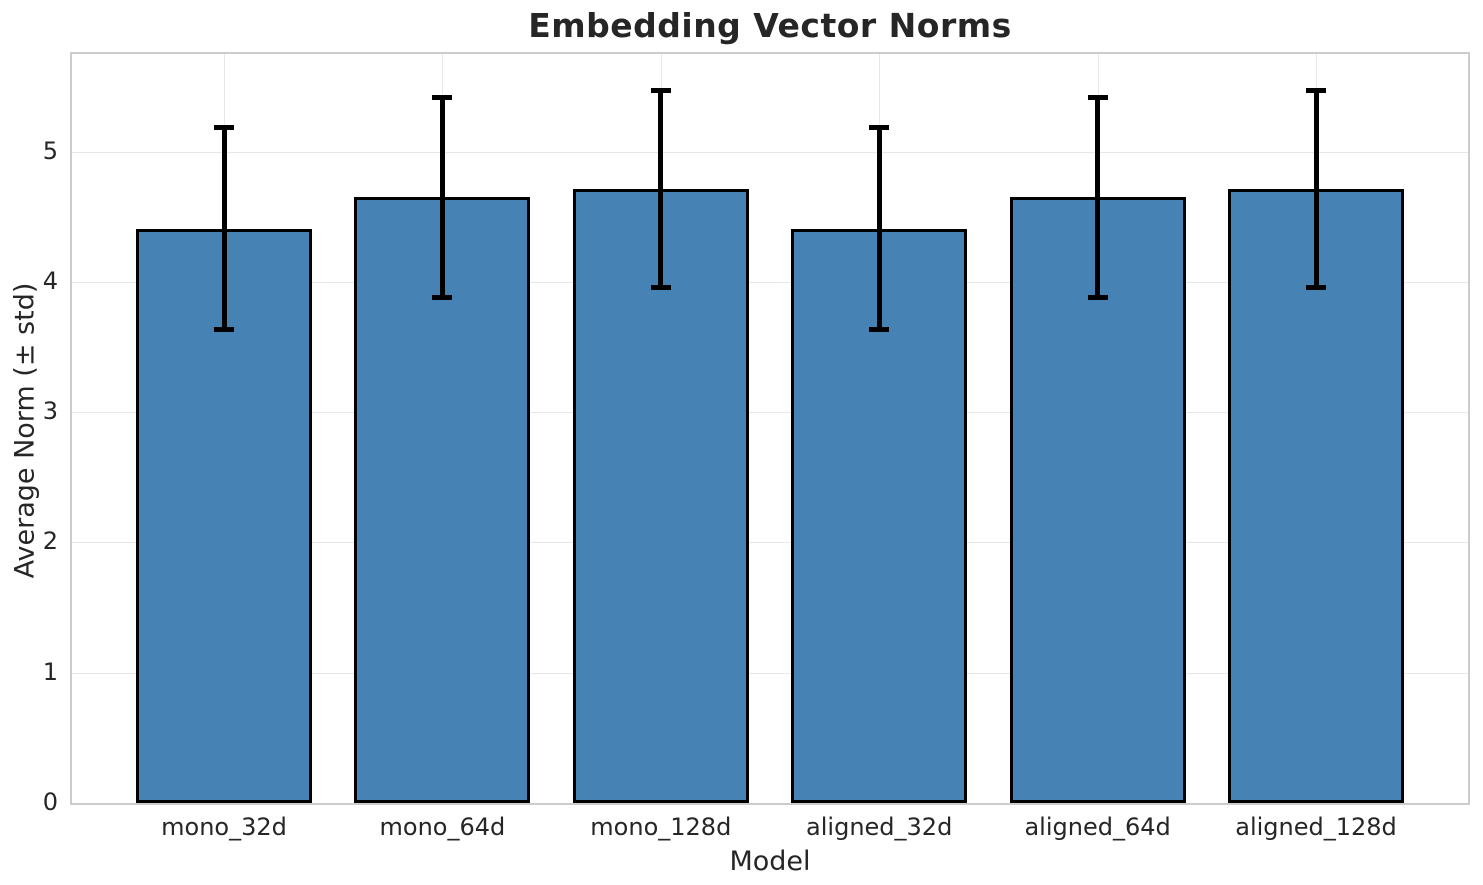  I want to click on chart-title: Embedding Vector Norms, so click(770, 25).